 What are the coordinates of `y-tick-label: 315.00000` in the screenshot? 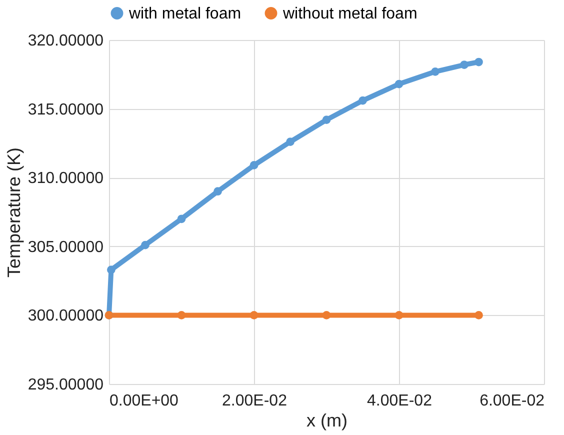 It's located at (66, 109).